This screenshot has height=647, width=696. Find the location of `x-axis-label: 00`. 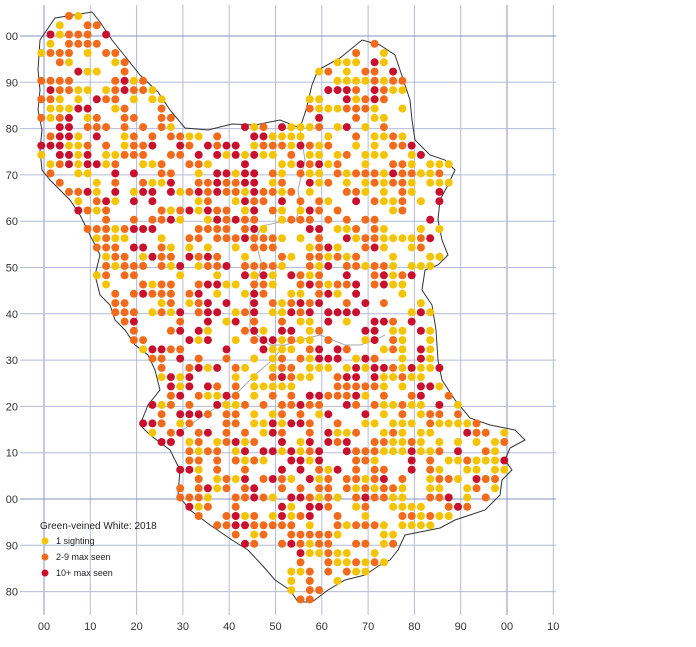

x-axis-label: 00 is located at coordinates (44, 627).